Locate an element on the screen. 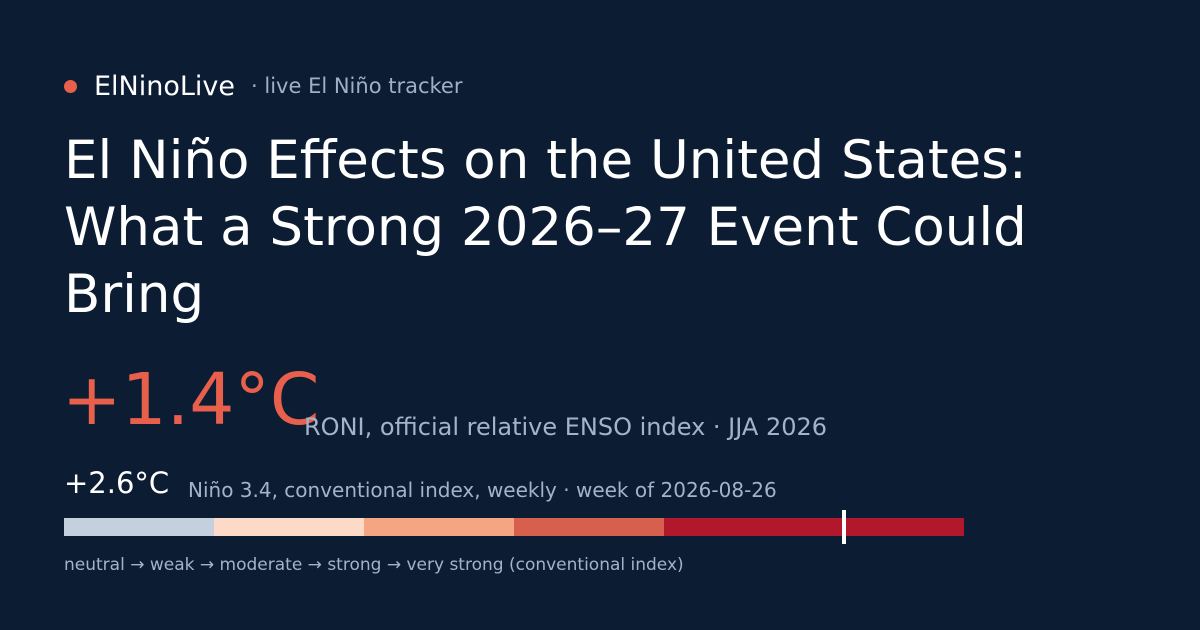 Image resolution: width=1200 pixels, height=630 pixels. strength-scale-bar is located at coordinates (514, 527).